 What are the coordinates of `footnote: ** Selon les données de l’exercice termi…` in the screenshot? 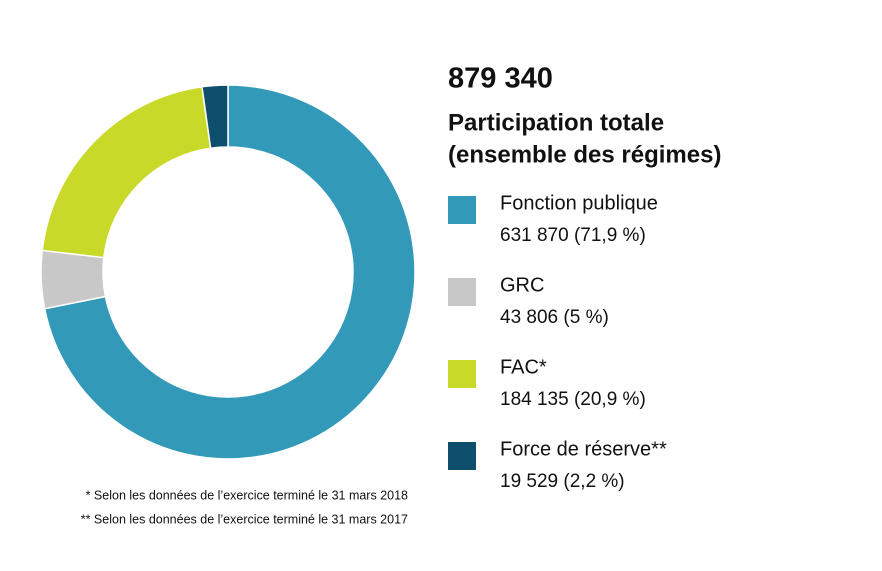 It's located at (244, 519).